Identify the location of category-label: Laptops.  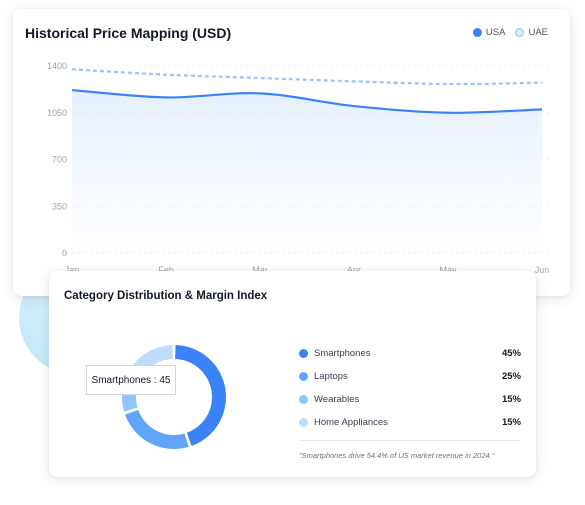
(331, 376).